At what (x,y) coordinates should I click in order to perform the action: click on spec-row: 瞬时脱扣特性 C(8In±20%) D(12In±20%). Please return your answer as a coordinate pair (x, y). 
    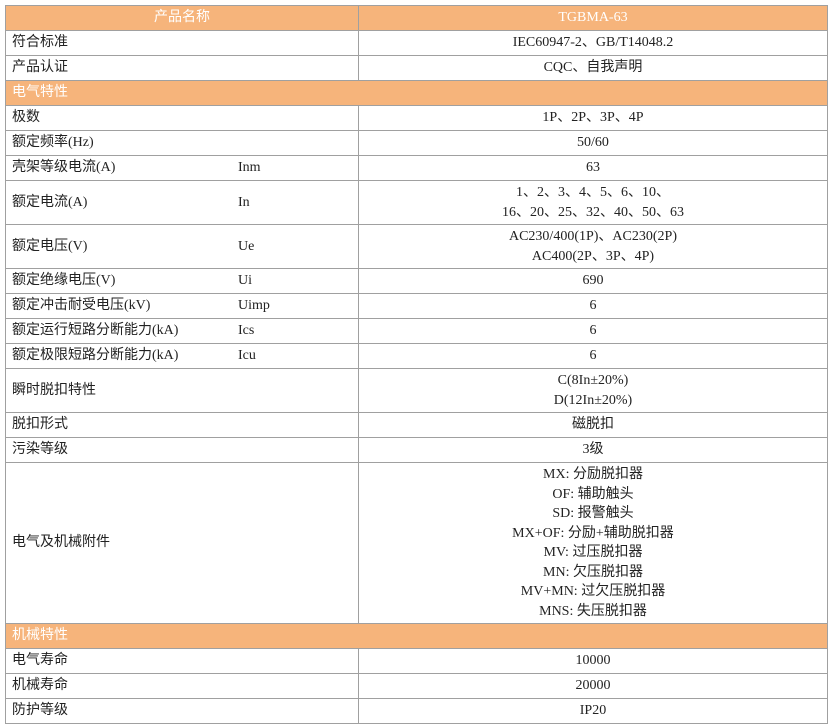
    Looking at the image, I should click on (416, 390).